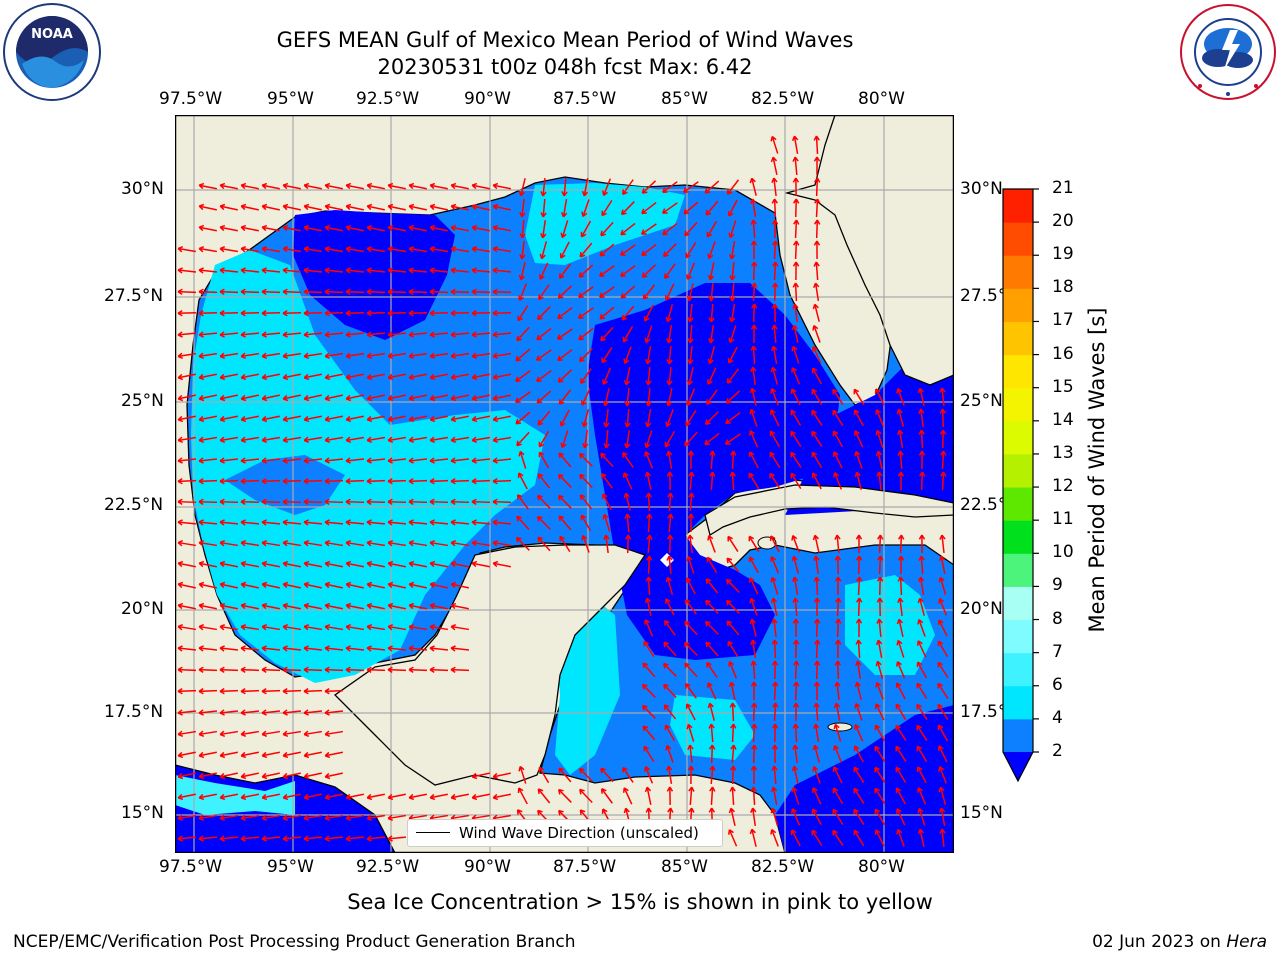 The image size is (1280, 960). What do you see at coordinates (1057, 618) in the screenshot?
I see `colorbar-tick-label: 8` at bounding box center [1057, 618].